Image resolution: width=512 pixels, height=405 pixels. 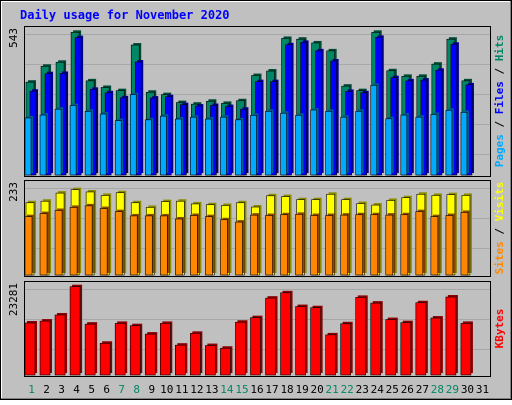 What do you see at coordinates (211, 389) in the screenshot?
I see `day-label: 13` at bounding box center [211, 389].